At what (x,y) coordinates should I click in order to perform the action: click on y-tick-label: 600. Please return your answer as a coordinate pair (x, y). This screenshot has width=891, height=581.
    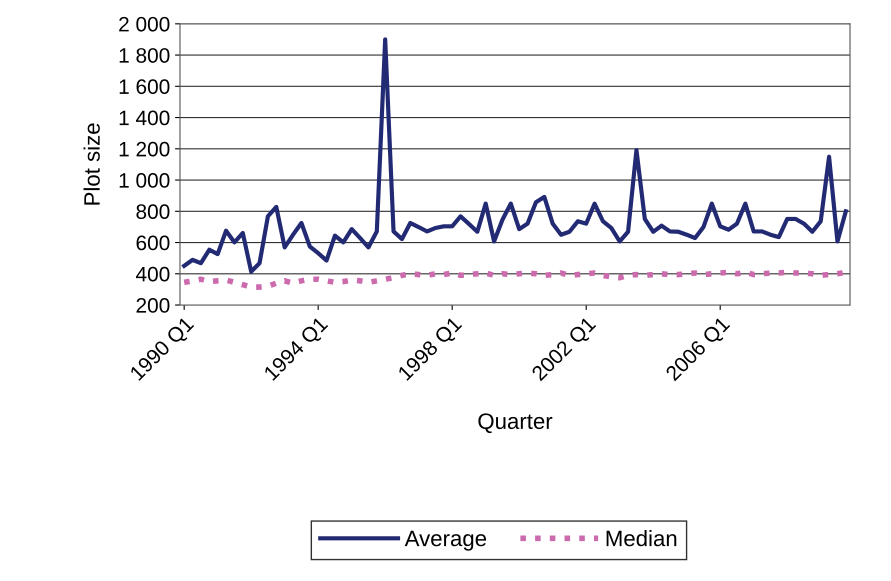
    Looking at the image, I should click on (153, 243).